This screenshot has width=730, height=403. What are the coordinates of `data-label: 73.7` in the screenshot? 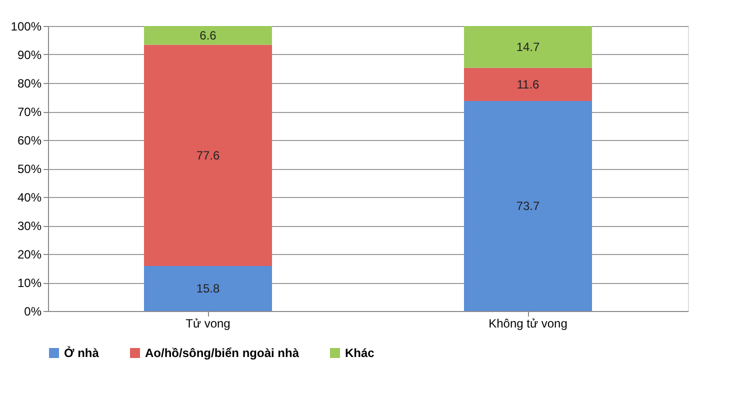 It's located at (528, 205).